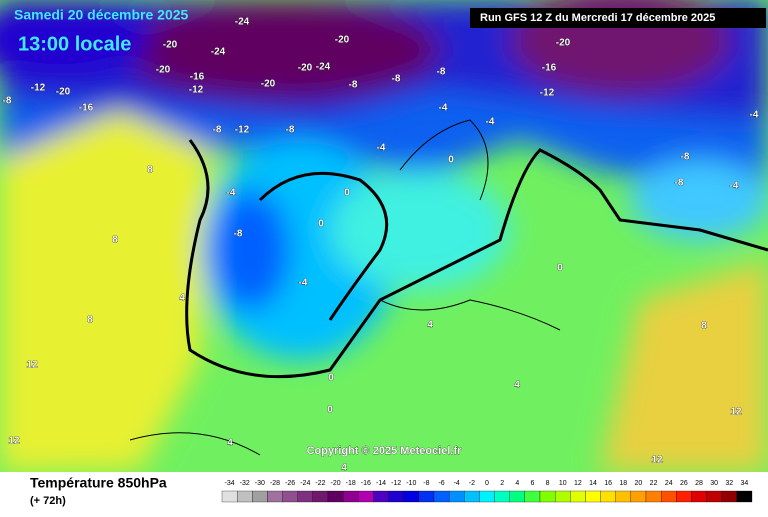 This screenshot has width=768, height=517. Describe the element at coordinates (618, 18) in the screenshot. I see `run-box` at that location.